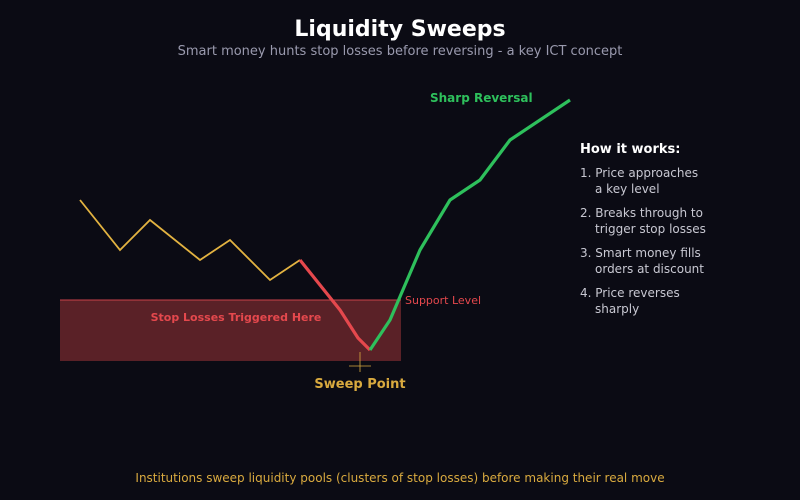 Image resolution: width=800 pixels, height=500 pixels. I want to click on step-2-line-2: trigger stop losses, so click(650, 229).